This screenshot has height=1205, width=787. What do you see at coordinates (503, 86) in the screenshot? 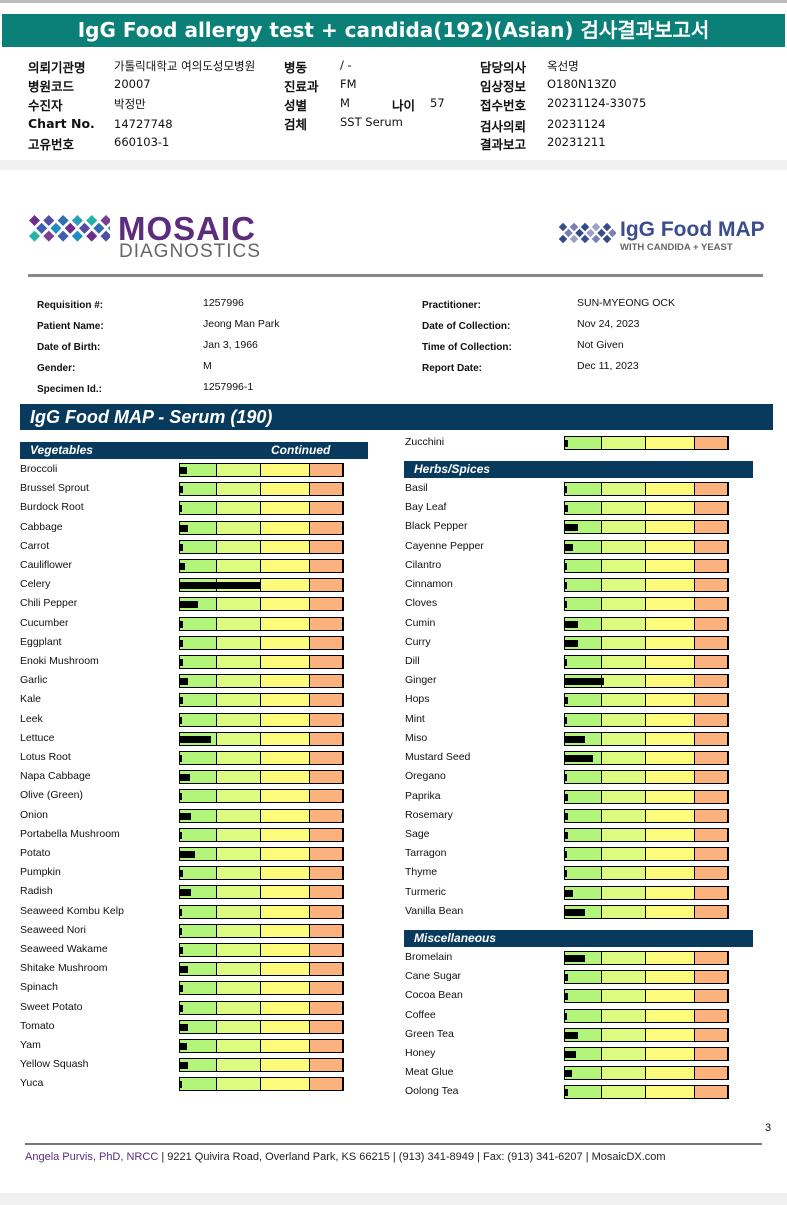
I see `info-label: 임상정보` at bounding box center [503, 86].